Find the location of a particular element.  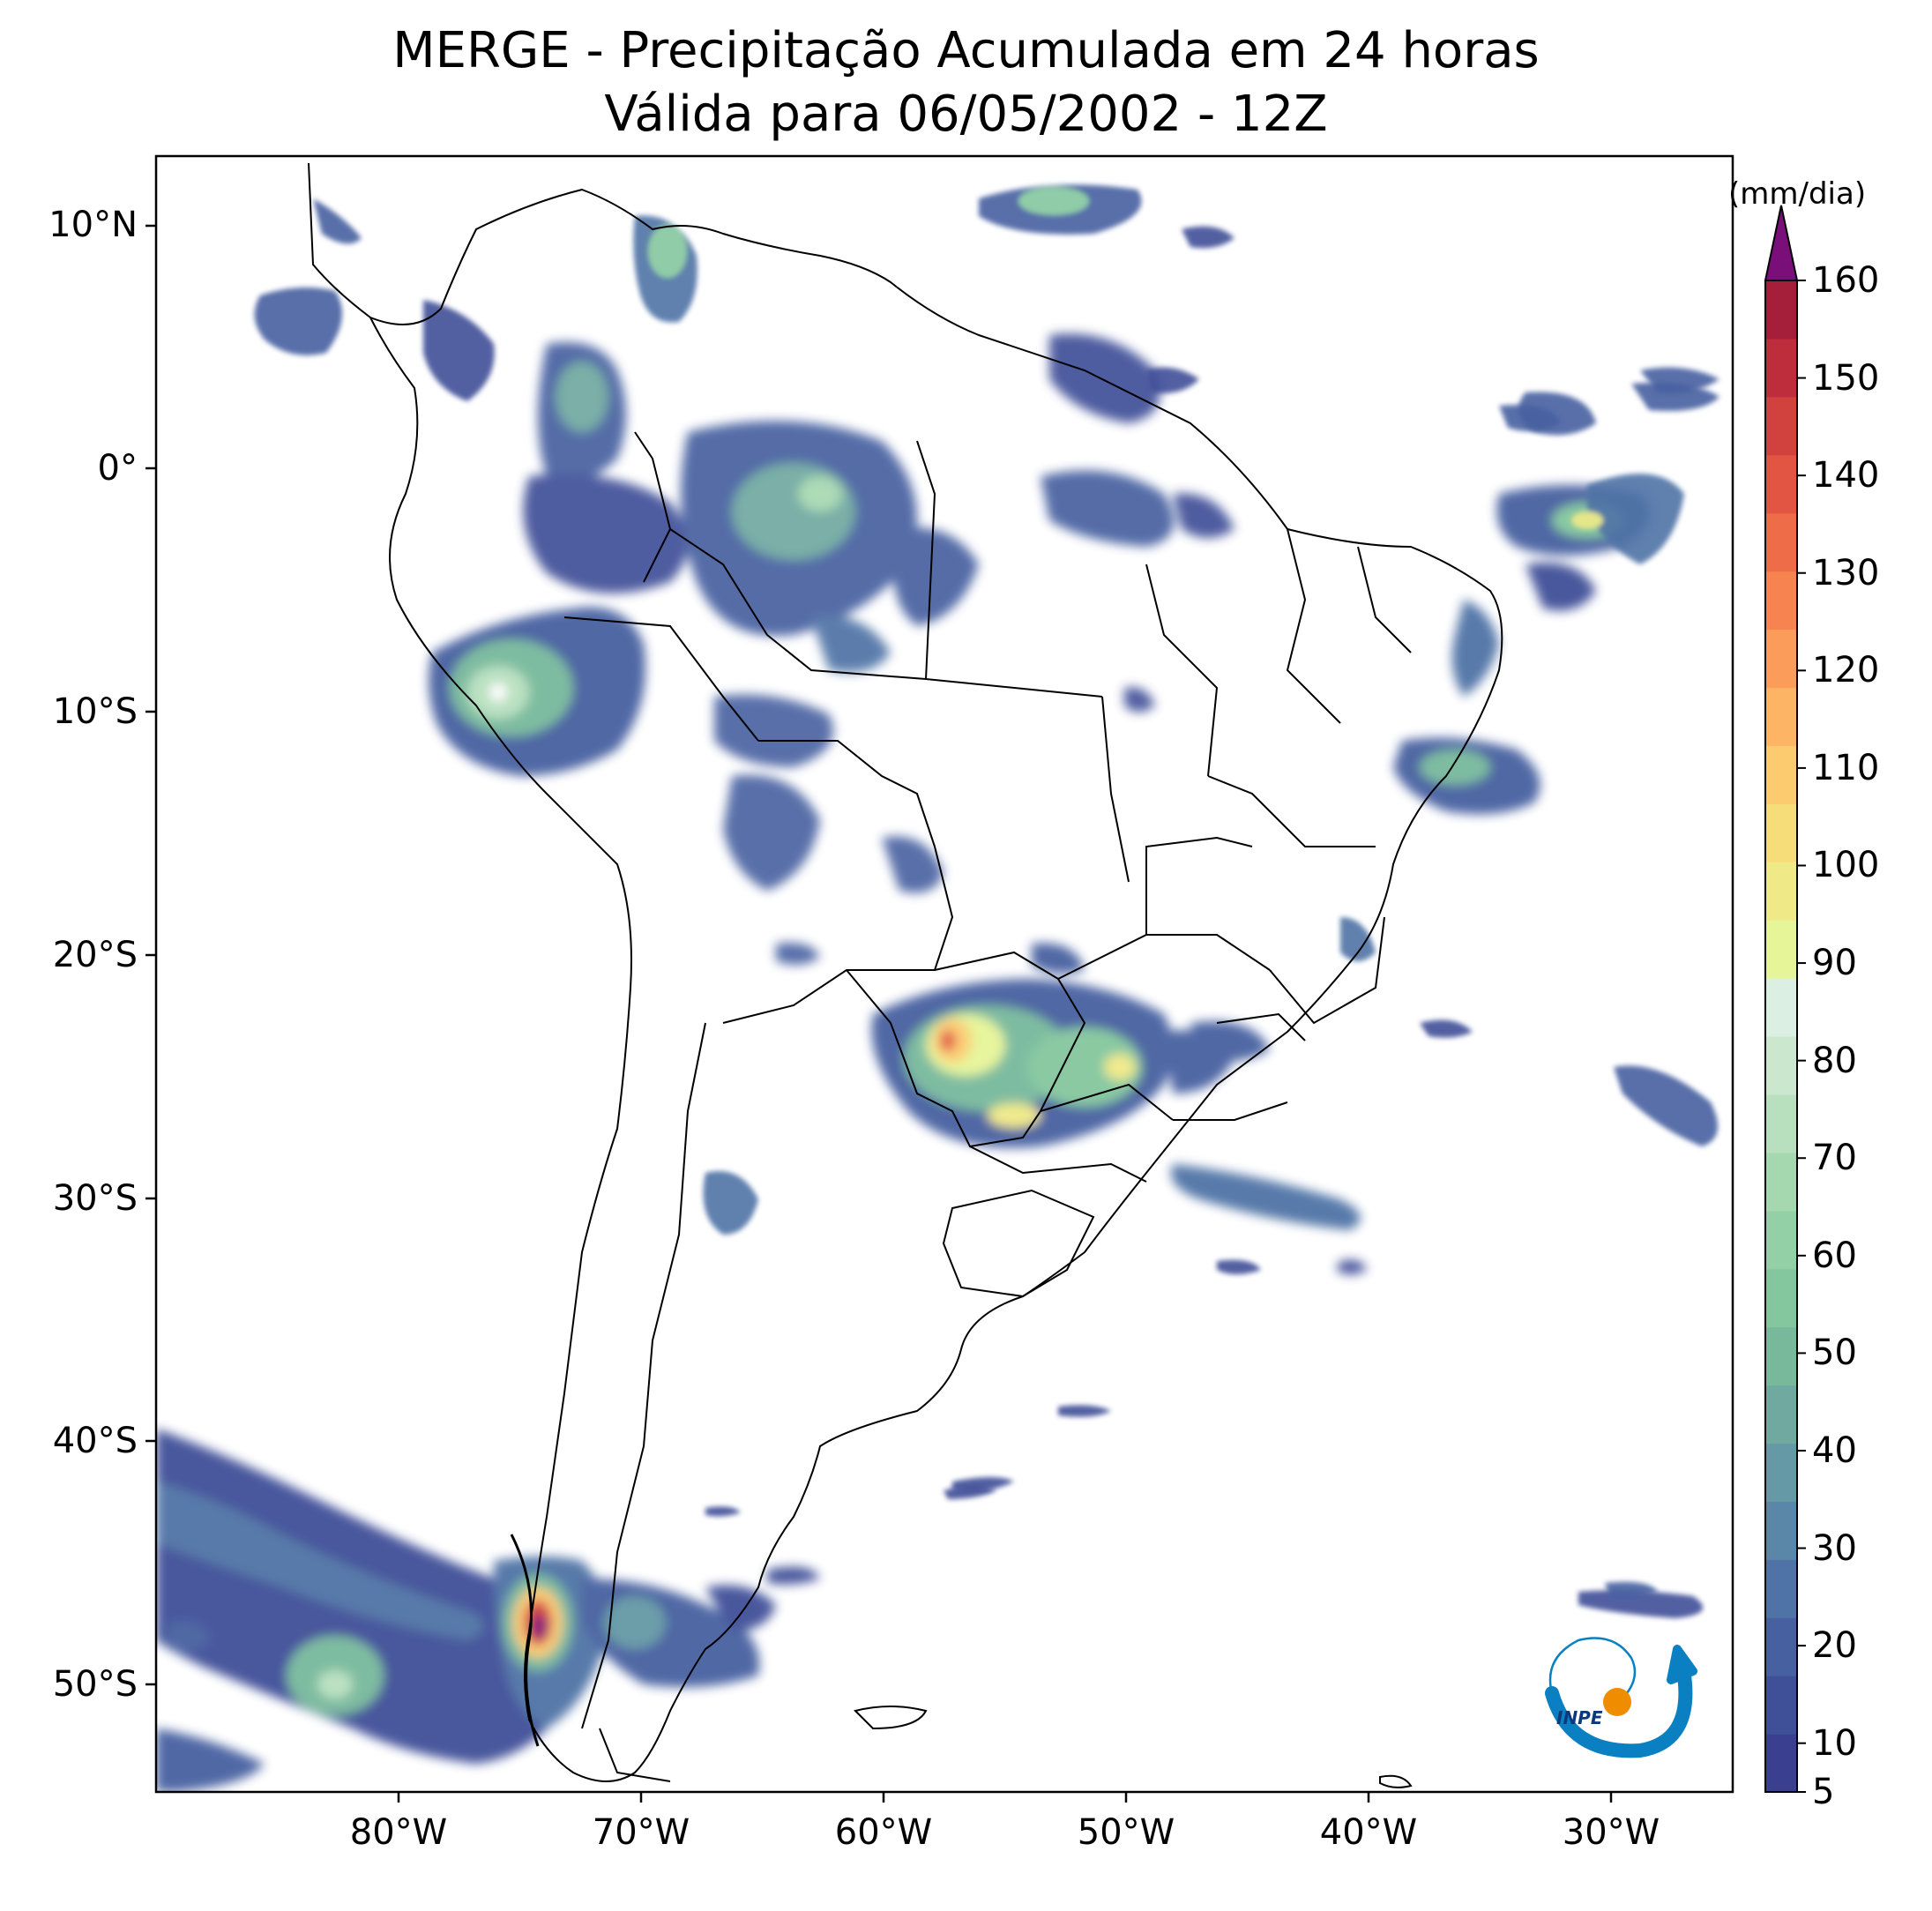

colorbar-tick-label: 130 is located at coordinates (1846, 573).